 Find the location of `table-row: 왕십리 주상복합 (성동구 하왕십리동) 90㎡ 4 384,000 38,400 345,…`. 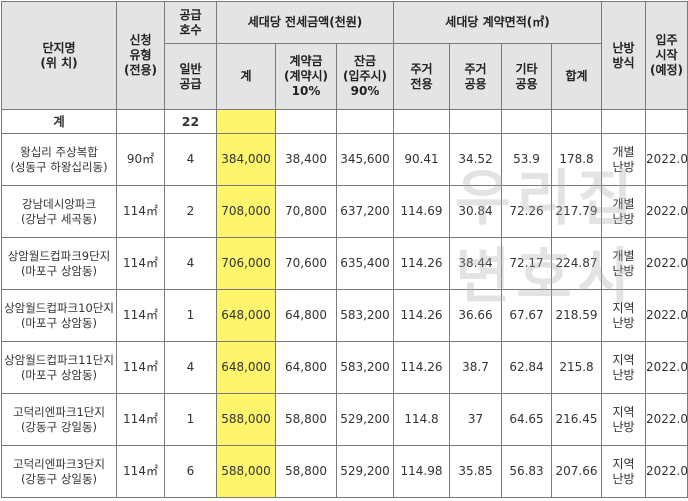

table-row: 왕십리 주상복합 (성동구 하왕십리동) 90㎡ 4 384,000 38,400 345,… is located at coordinates (344, 159).